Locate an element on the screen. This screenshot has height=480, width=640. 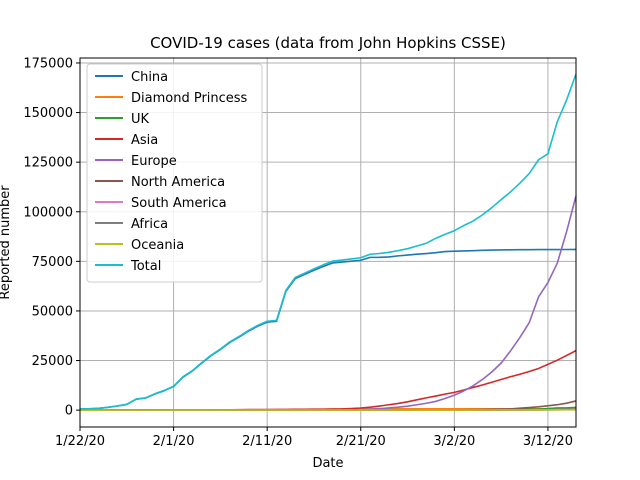
y-tick-label: 0 is located at coordinates (69, 411).